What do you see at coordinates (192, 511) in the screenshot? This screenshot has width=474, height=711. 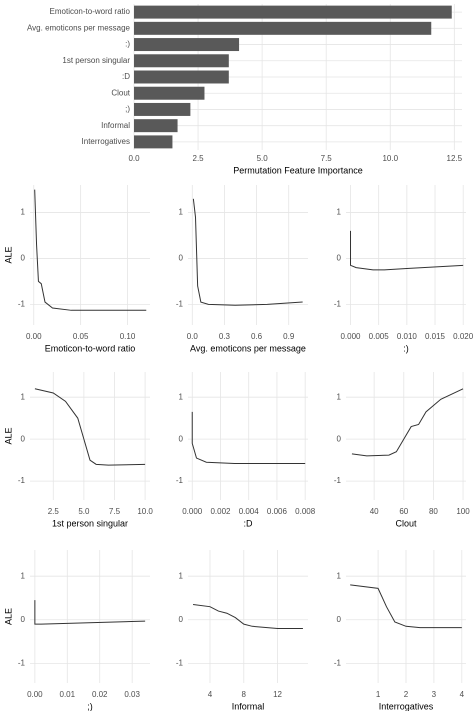 I see `x-tick-label: 0.000` at bounding box center [192, 511].